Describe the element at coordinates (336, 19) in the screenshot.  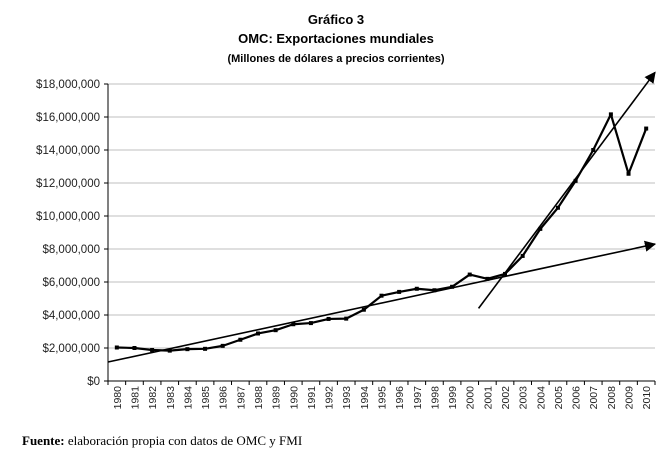
I see `chart-title: Gráfico 3` at that location.